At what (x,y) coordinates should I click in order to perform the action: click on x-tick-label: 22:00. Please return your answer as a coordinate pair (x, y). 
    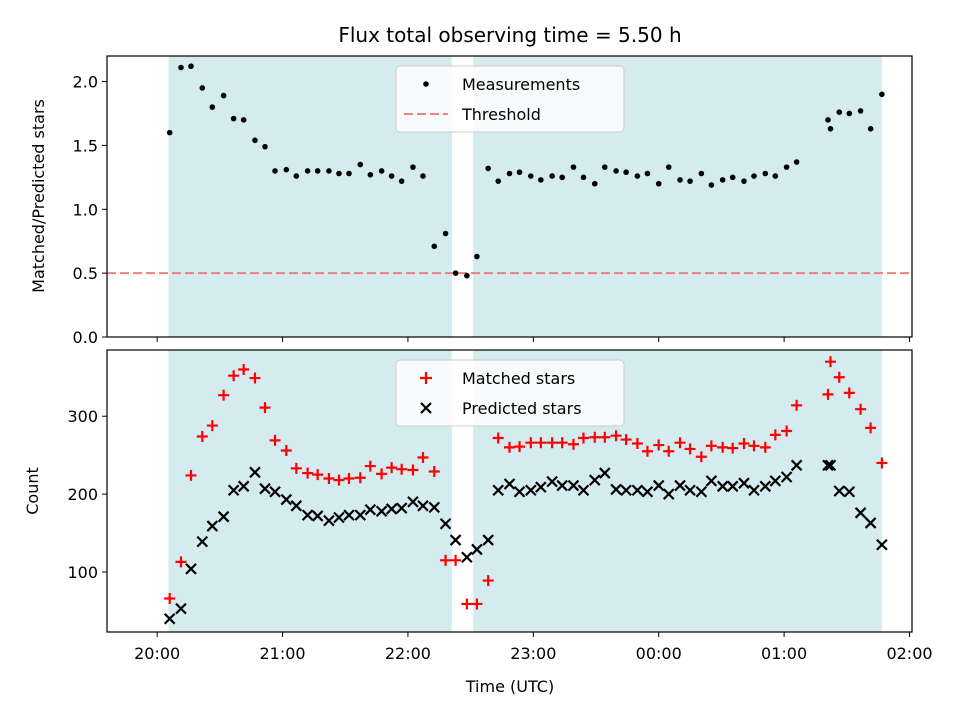
    Looking at the image, I should click on (408, 653).